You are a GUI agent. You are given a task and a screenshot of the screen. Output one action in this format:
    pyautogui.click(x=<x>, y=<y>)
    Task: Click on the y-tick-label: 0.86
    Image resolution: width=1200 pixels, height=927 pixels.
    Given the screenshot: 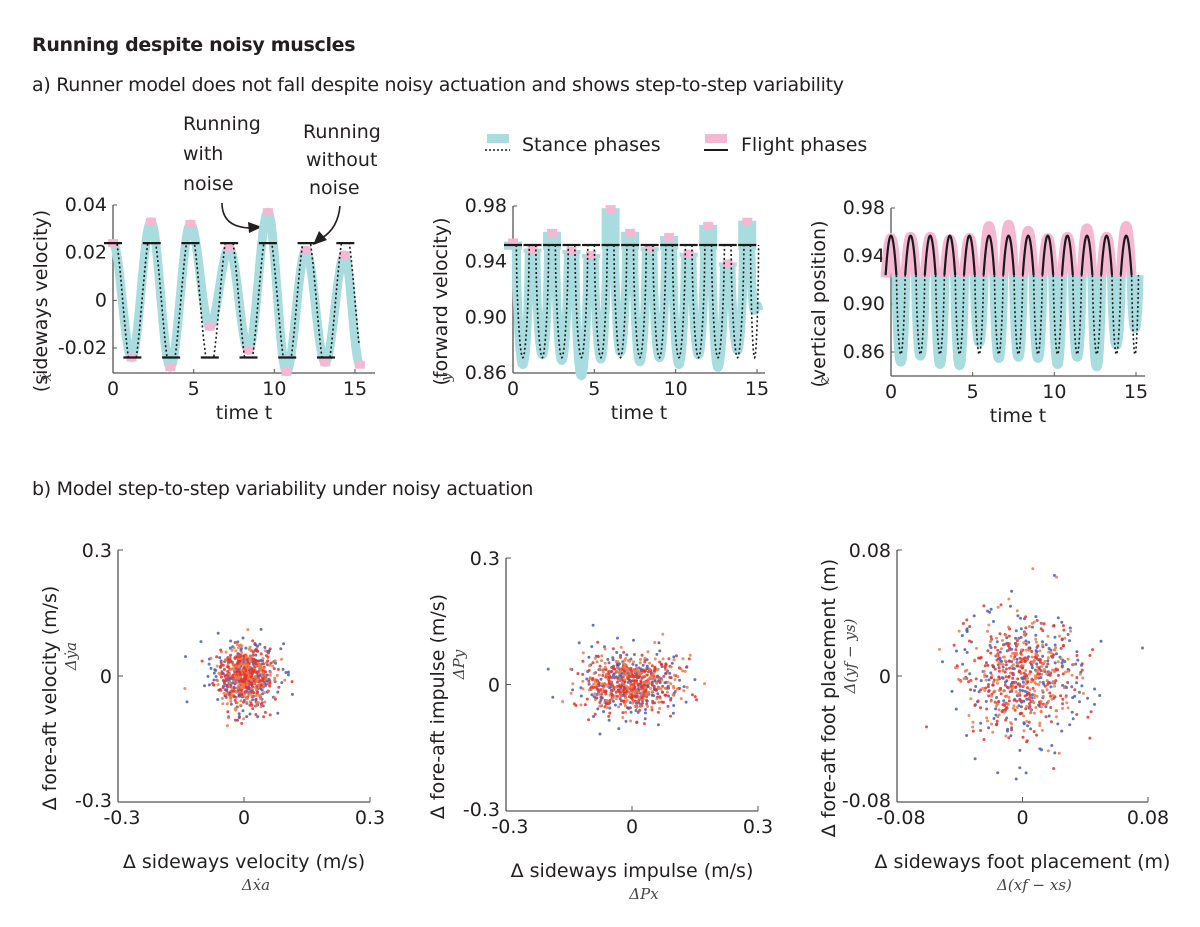 What is the action you would take?
    pyautogui.click(x=864, y=352)
    